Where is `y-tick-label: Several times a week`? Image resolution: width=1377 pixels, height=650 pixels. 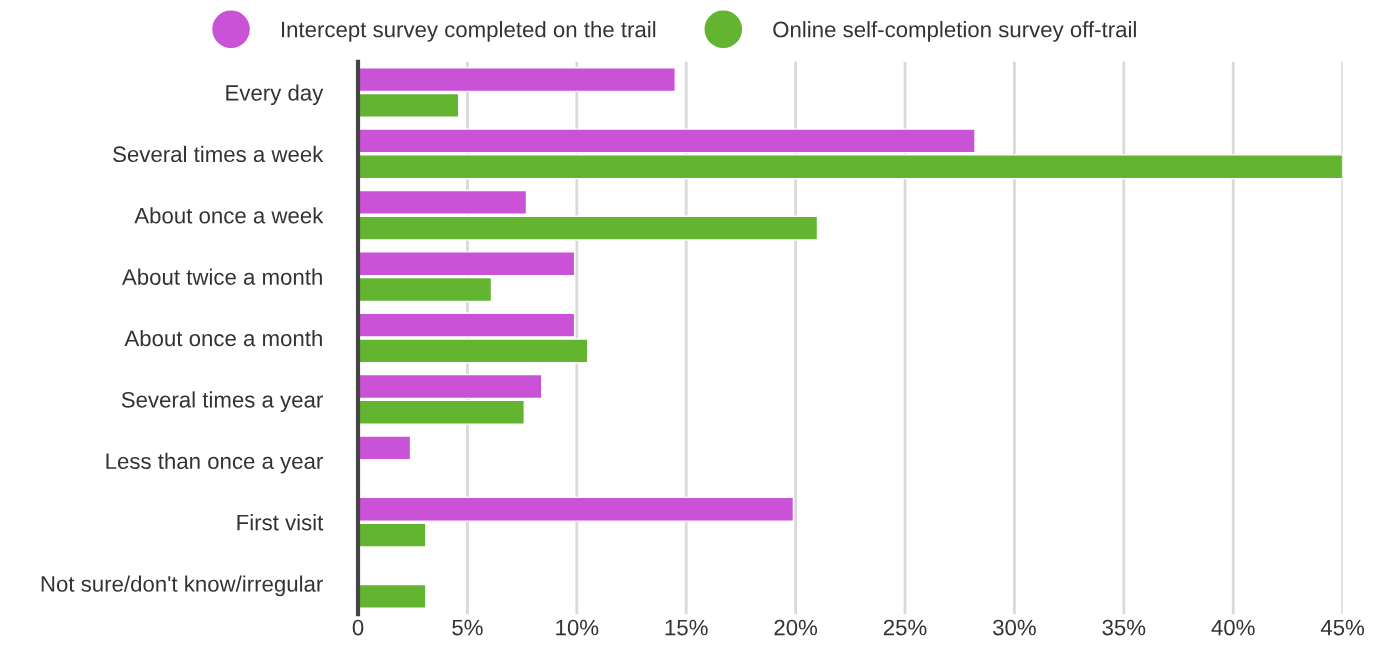
y-tick-label: Several times a week is located at coordinates (218, 154).